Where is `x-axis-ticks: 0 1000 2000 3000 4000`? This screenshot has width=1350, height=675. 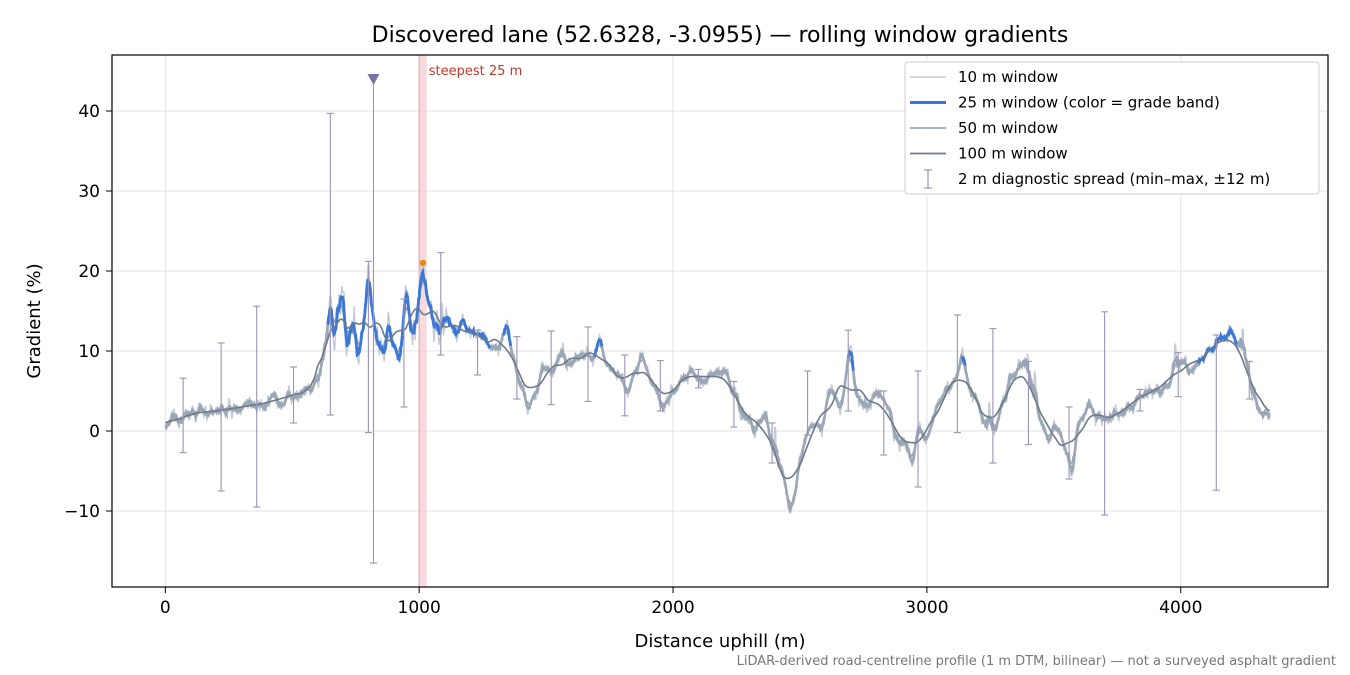
x-axis-ticks: 0 1000 2000 3000 4000 is located at coordinates (681, 602).